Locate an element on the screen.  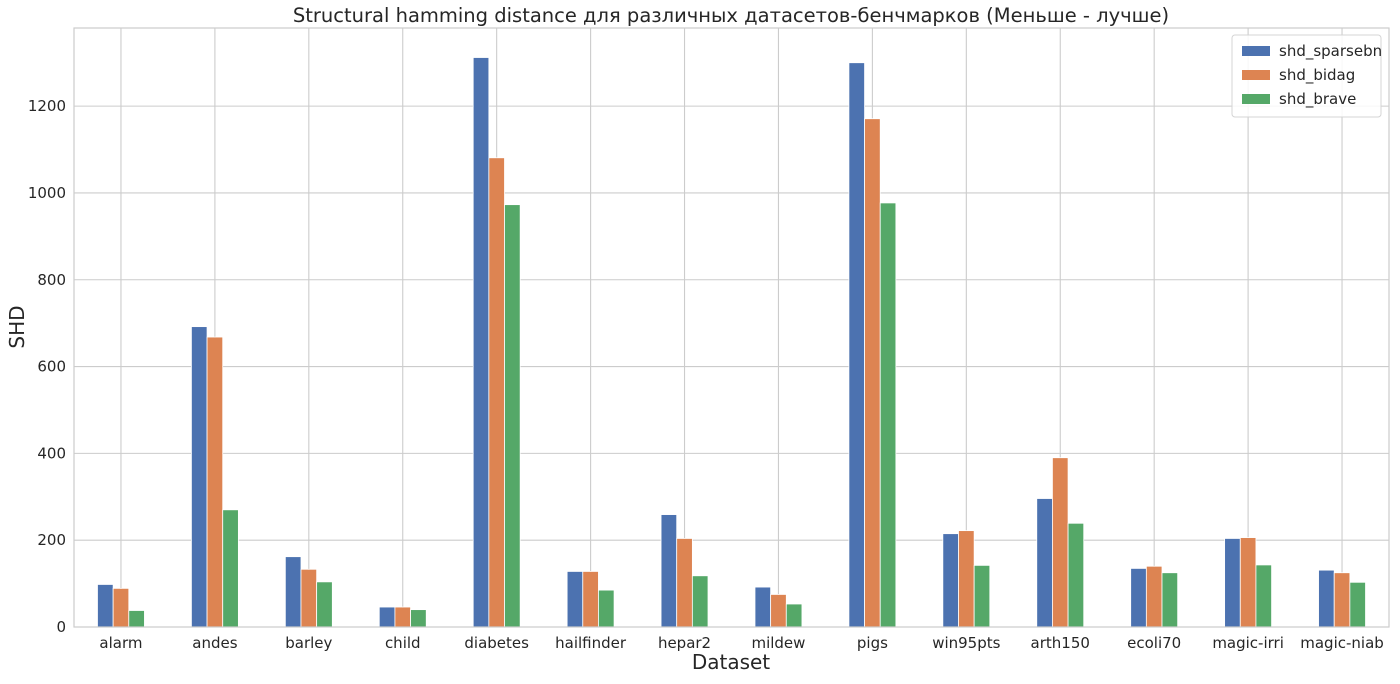
y-tick-labels: 0 200 400 600 800 1000 1200 is located at coordinates (47, 366).